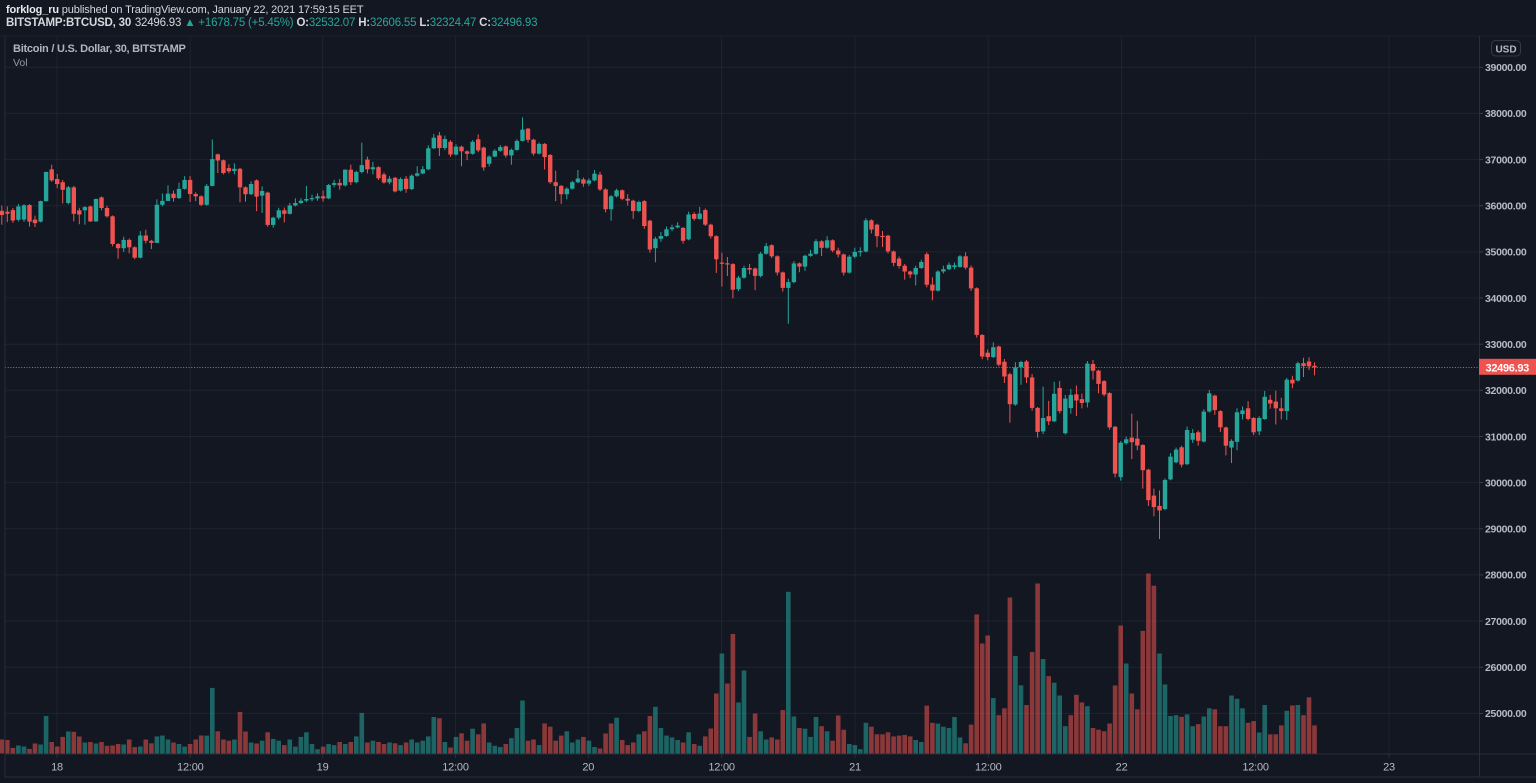  What do you see at coordinates (1506, 530) in the screenshot?
I see `svg-text: 29000.00` at bounding box center [1506, 530].